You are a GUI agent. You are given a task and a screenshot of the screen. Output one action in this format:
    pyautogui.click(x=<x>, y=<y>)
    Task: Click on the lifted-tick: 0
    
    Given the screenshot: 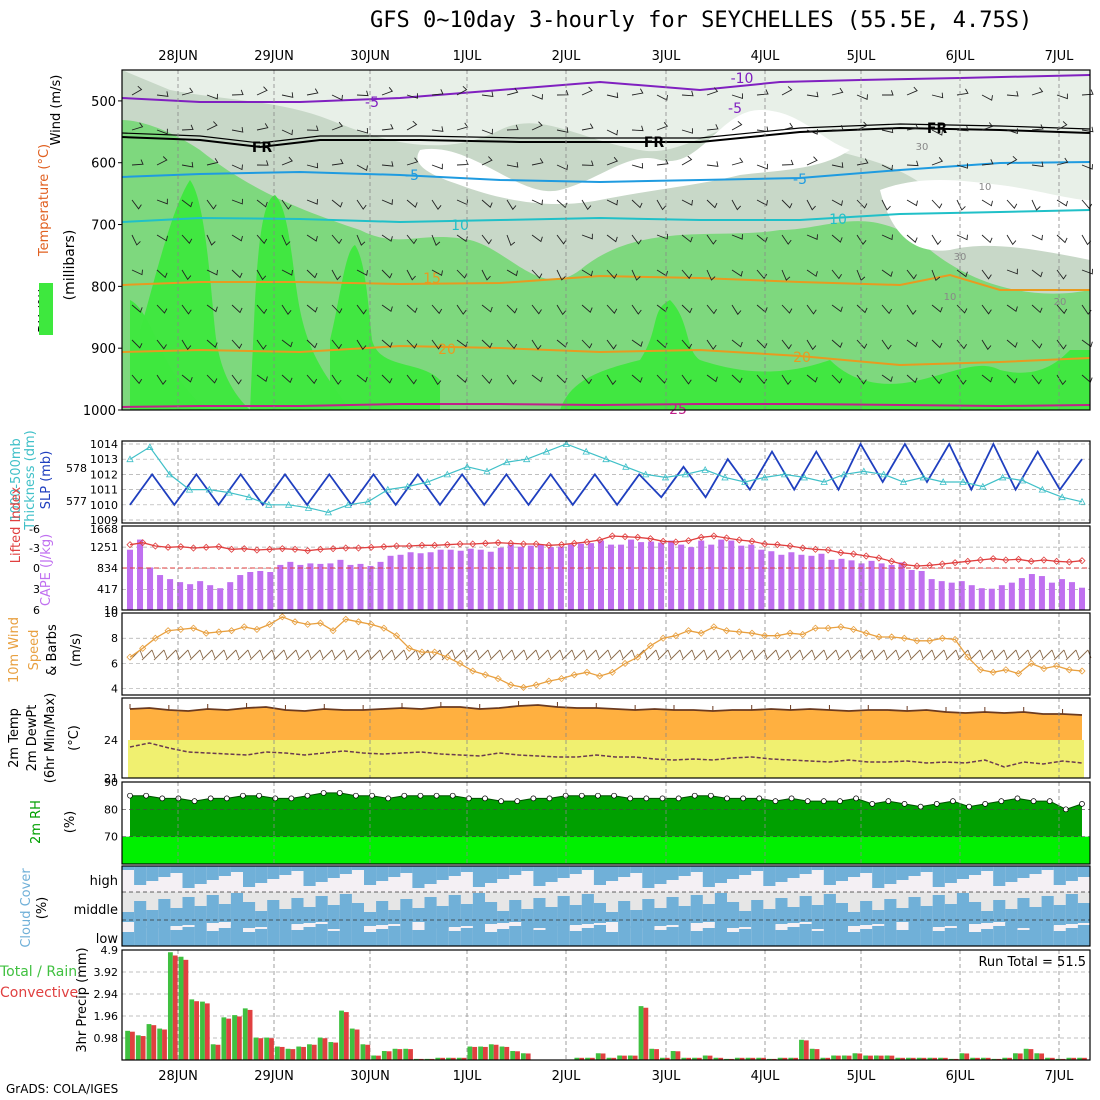 What is the action you would take?
    pyautogui.click(x=36, y=568)
    